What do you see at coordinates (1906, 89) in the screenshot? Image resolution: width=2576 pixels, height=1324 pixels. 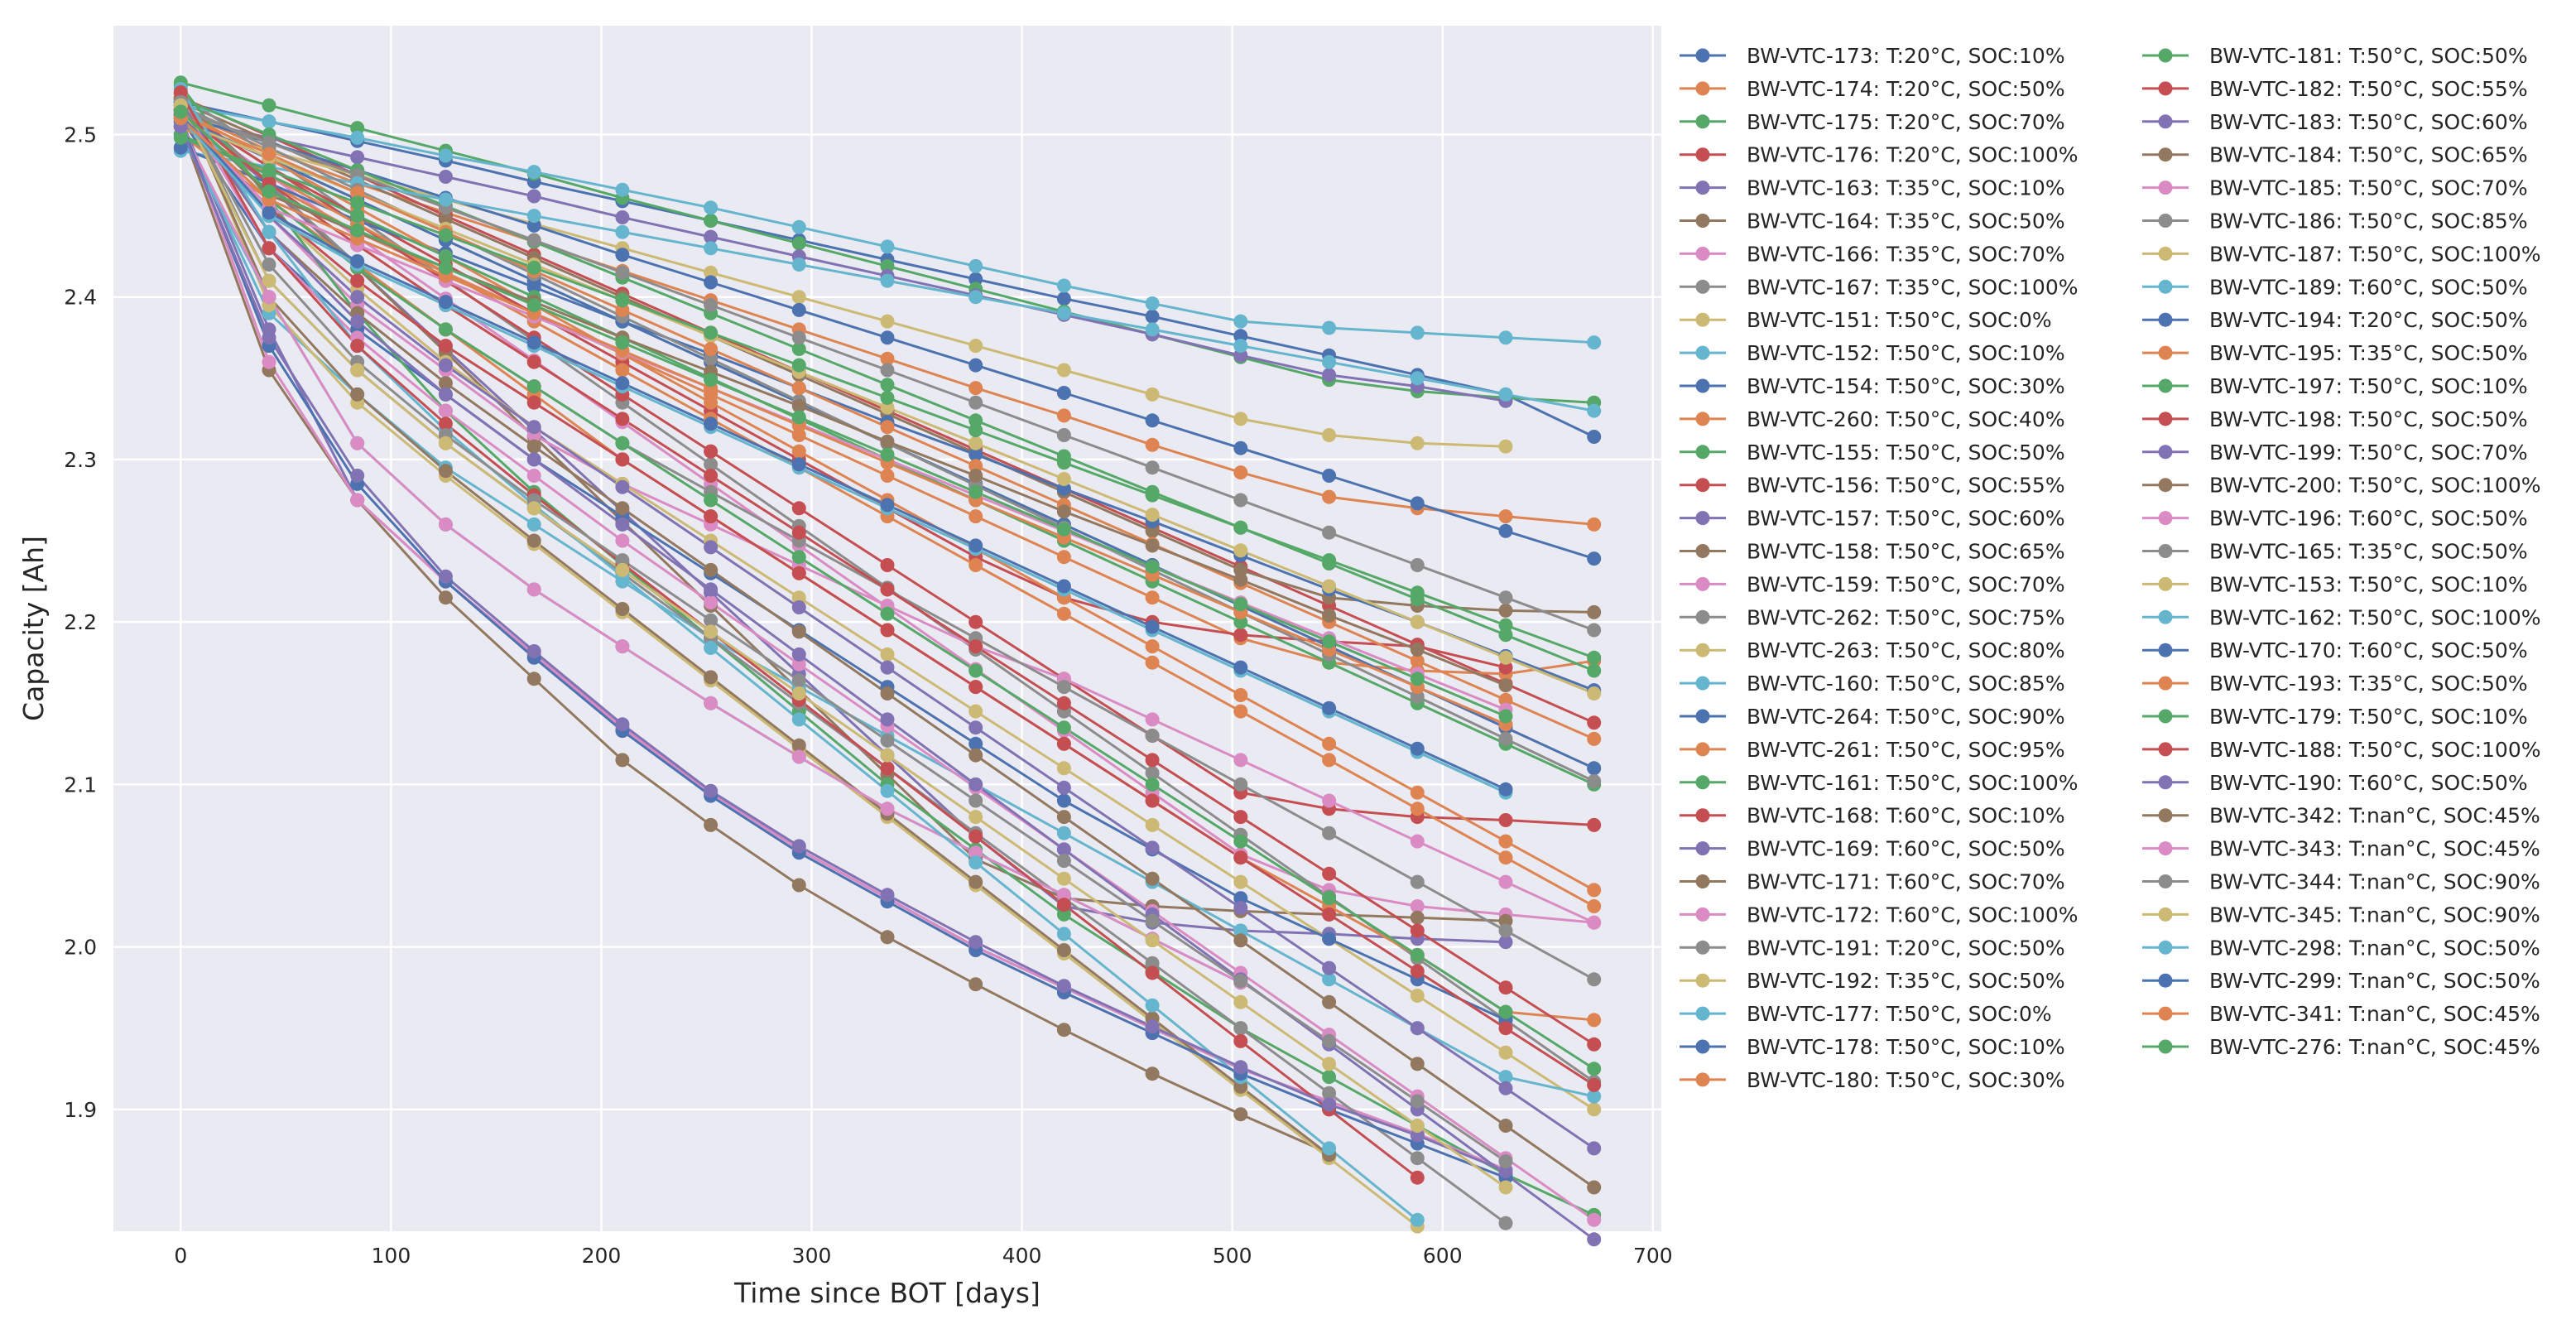 I see `legend-label: BW-VTC-174: T:20°C, SOC:50%` at bounding box center [1906, 89].